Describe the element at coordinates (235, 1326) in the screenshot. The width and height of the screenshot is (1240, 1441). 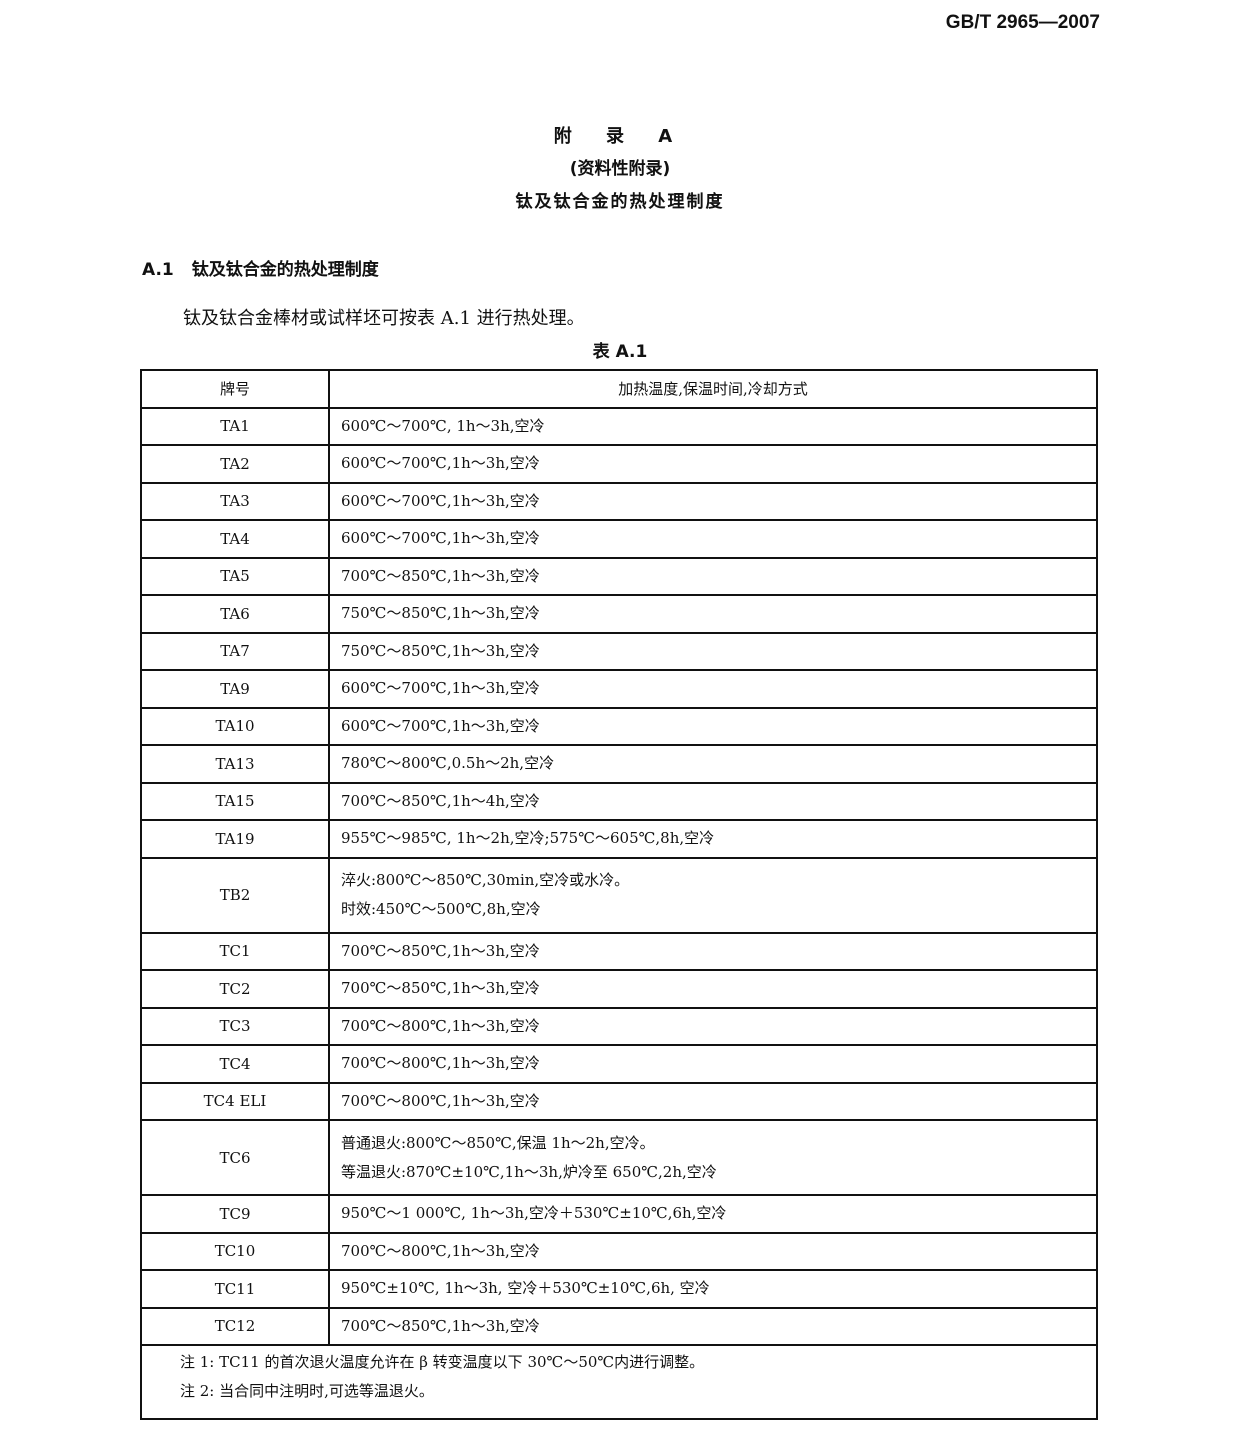
I see `grade-cell: TC12` at that location.